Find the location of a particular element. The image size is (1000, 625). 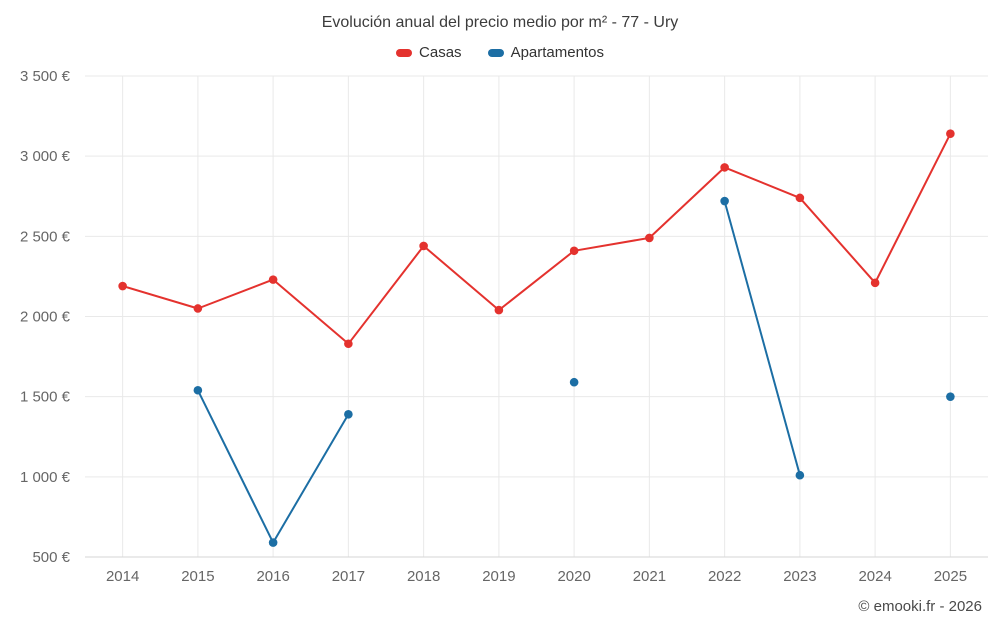

data-point-casas-2019 is located at coordinates (499, 310).